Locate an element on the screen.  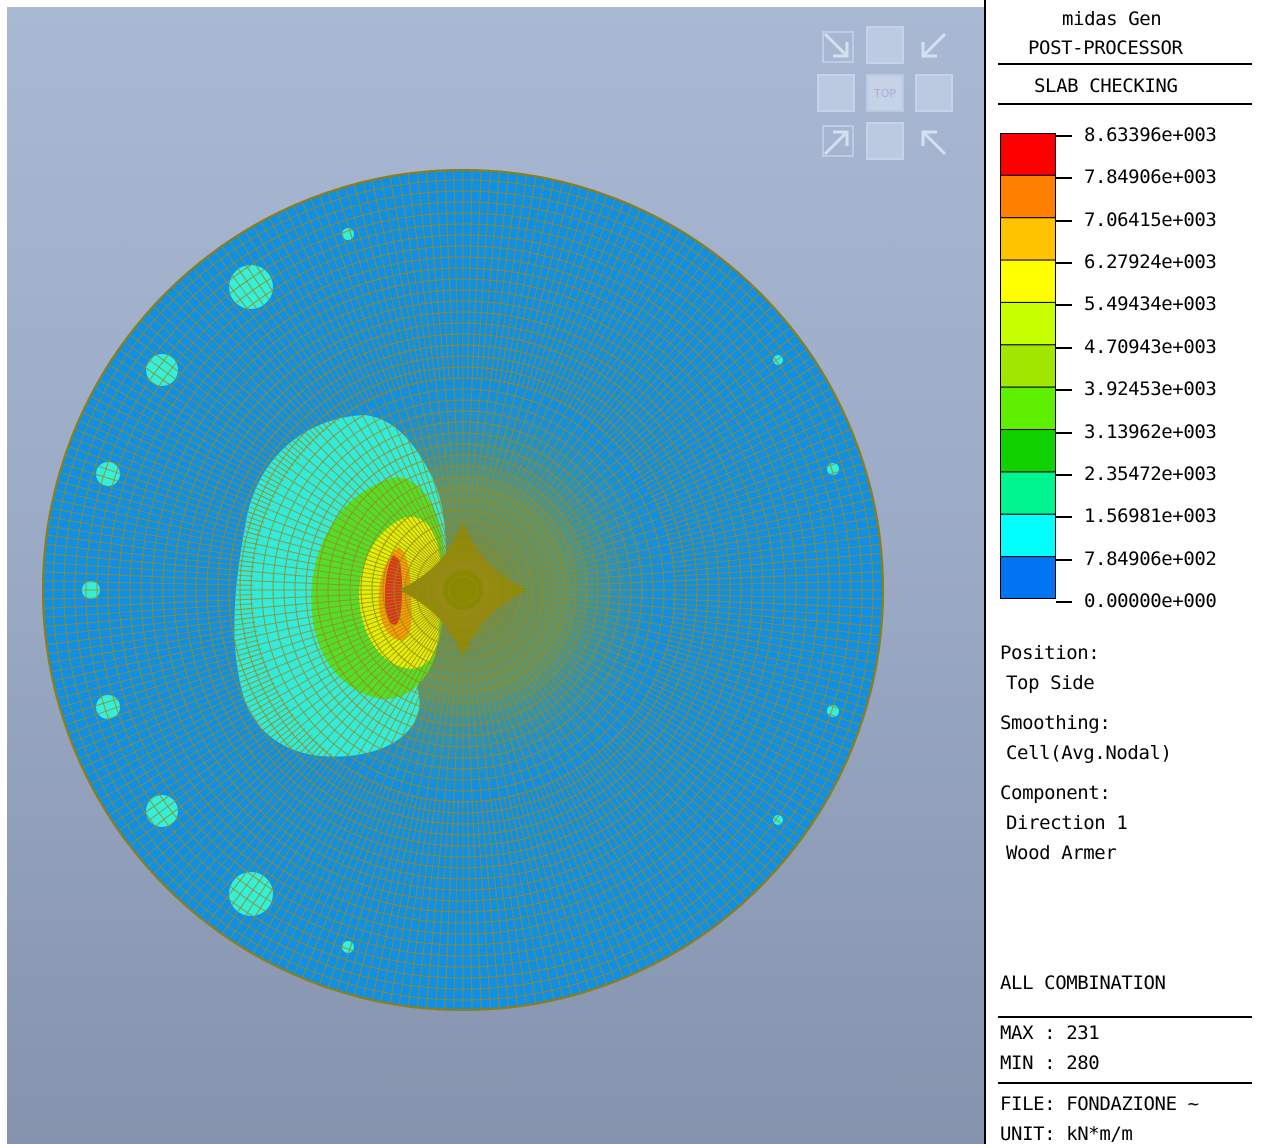
legend-value: 2.35472e+003 is located at coordinates (1150, 473).